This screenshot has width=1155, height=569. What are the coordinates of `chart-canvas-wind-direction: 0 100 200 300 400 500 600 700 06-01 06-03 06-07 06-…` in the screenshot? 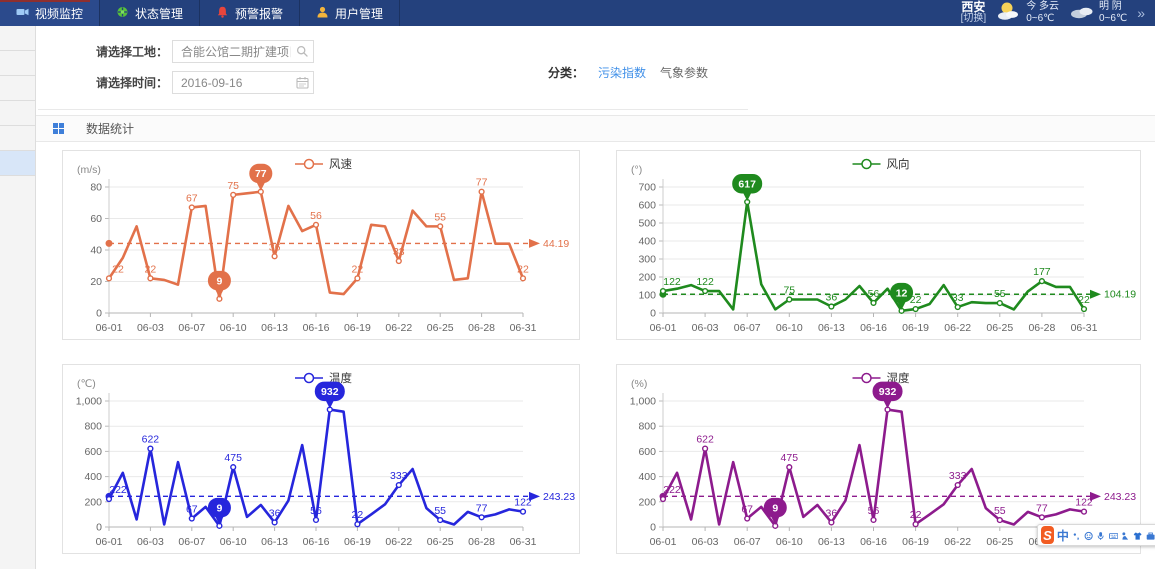 It's located at (878, 245).